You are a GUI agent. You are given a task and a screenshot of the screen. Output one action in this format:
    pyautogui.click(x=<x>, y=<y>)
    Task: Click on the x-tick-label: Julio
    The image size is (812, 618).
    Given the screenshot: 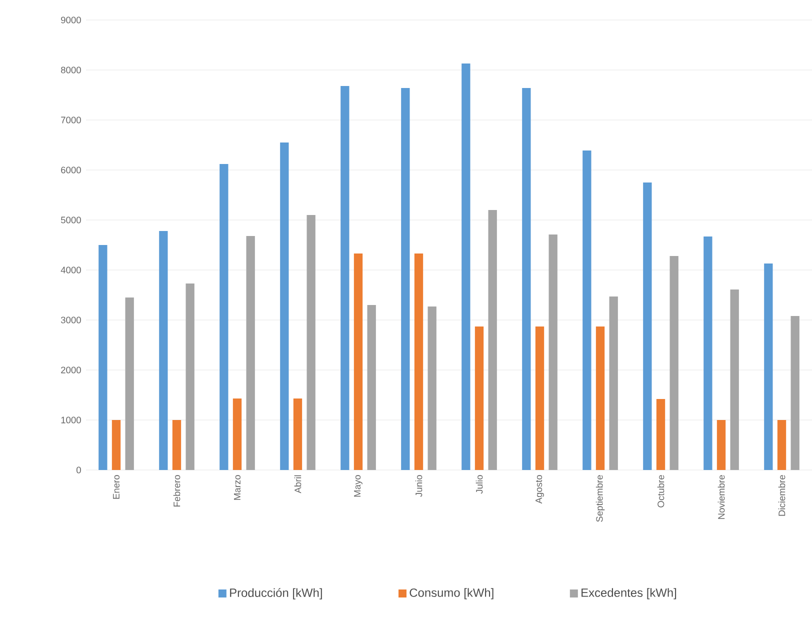 What is the action you would take?
    pyautogui.click(x=479, y=484)
    